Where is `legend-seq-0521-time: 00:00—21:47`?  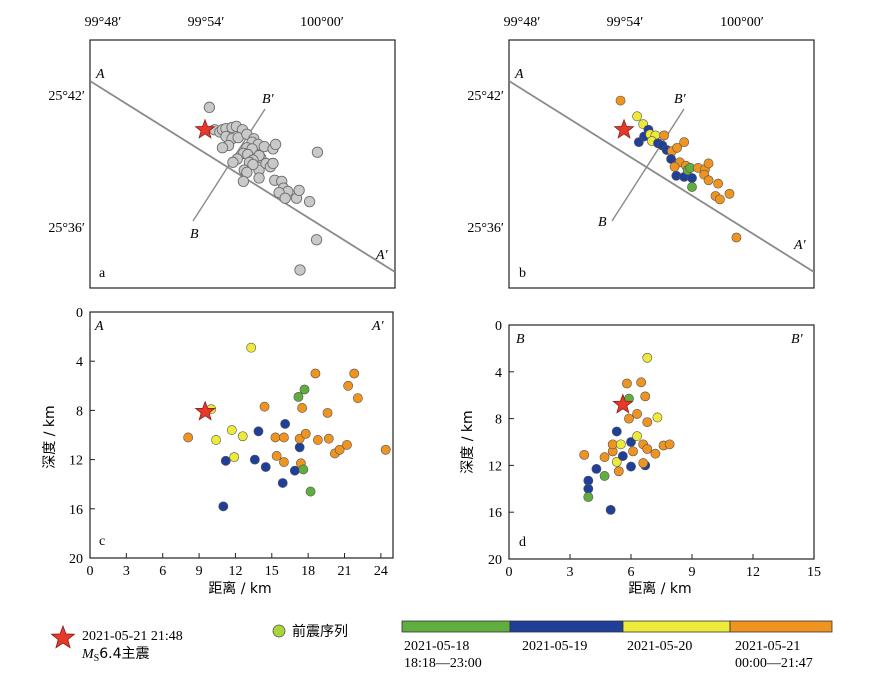
legend-seq-0521-time: 00:00—21:47 is located at coordinates (774, 663).